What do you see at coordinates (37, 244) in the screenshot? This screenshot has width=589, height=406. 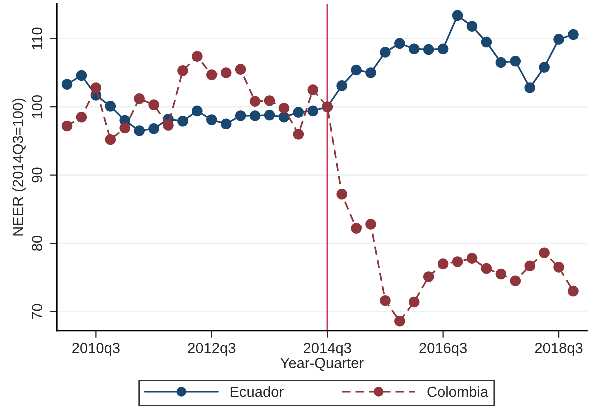 I see `y-tick-label: 80` at bounding box center [37, 244].